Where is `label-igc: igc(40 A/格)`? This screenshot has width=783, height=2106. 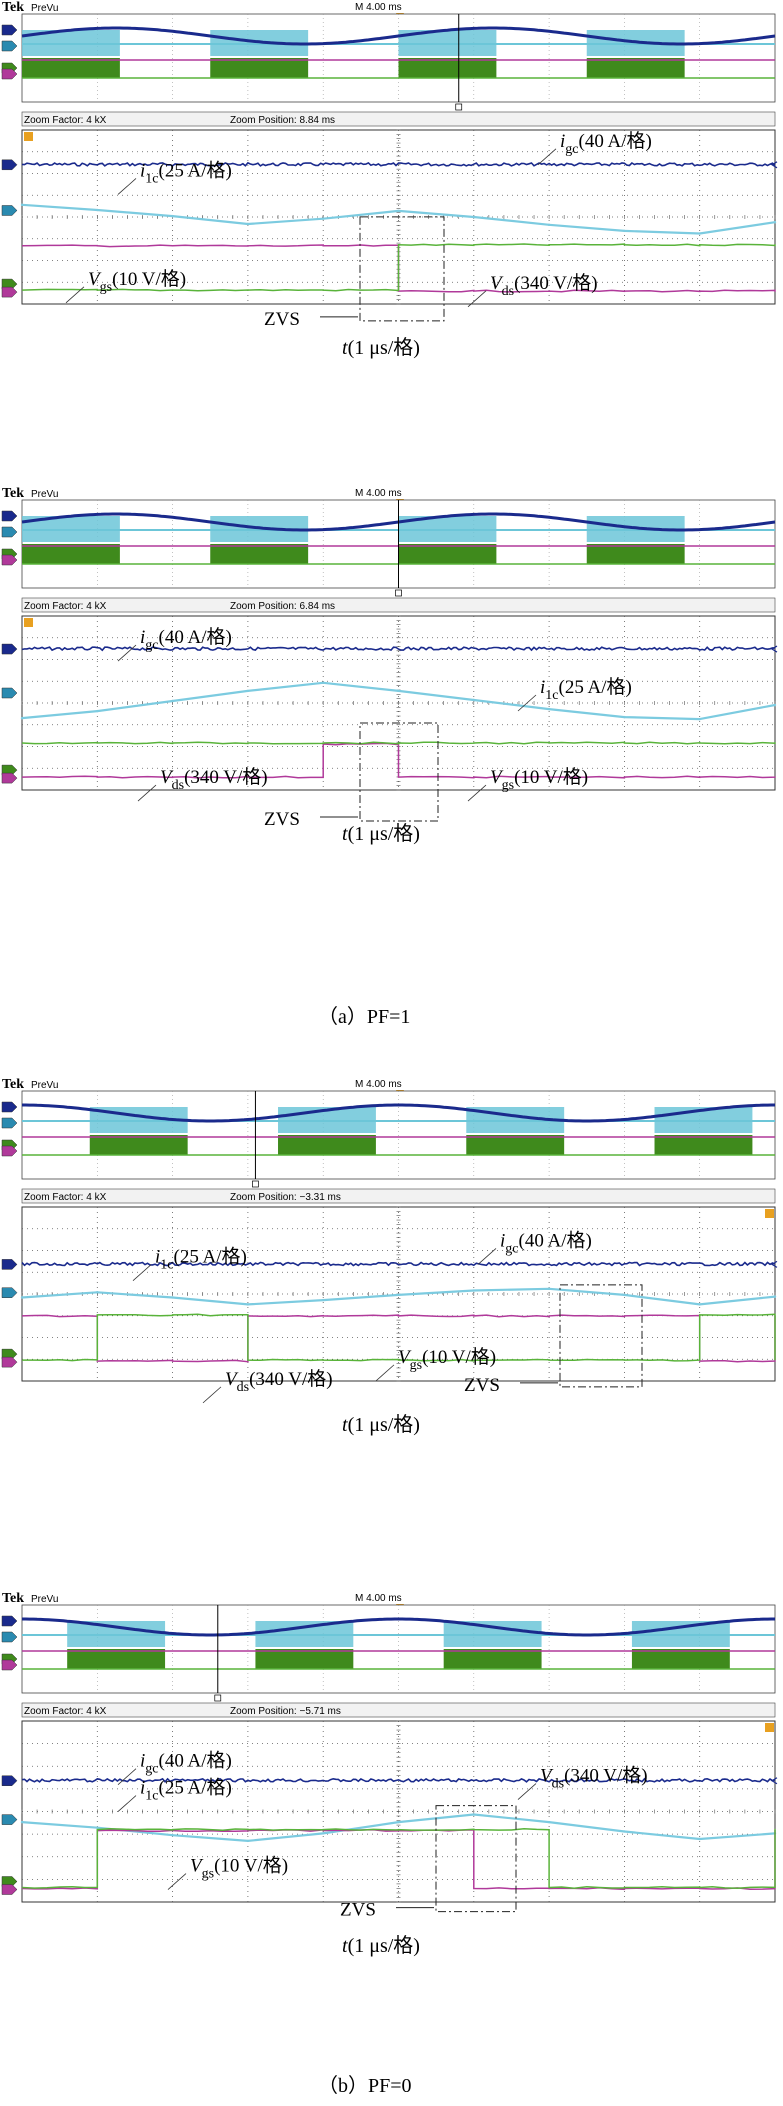
label-igc: igc(40 A/格) is located at coordinates (606, 143).